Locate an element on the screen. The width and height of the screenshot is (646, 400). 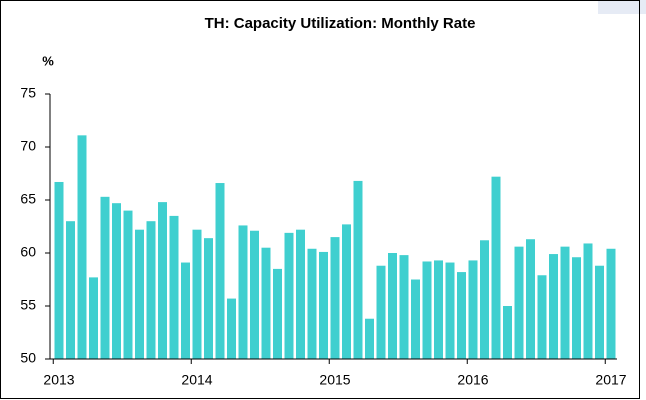
x-tick-label: 2013 is located at coordinates (58, 380).